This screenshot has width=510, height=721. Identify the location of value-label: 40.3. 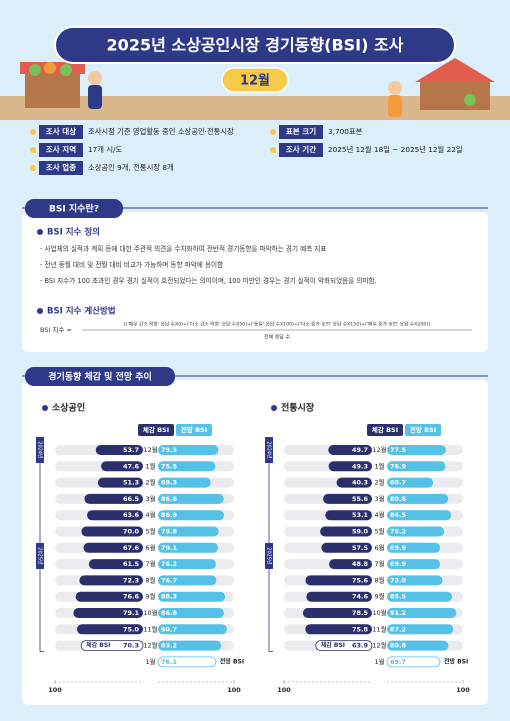
(360, 483).